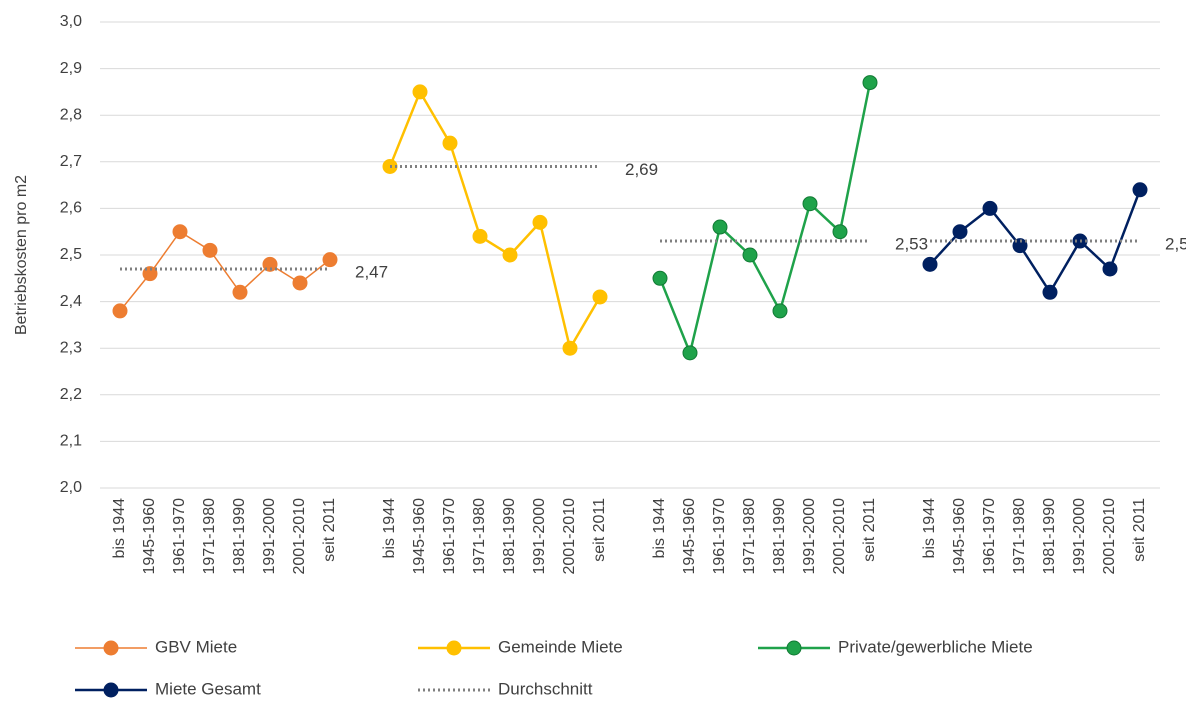 The height and width of the screenshot is (702, 1186). I want to click on data-label: 2,69, so click(641, 169).